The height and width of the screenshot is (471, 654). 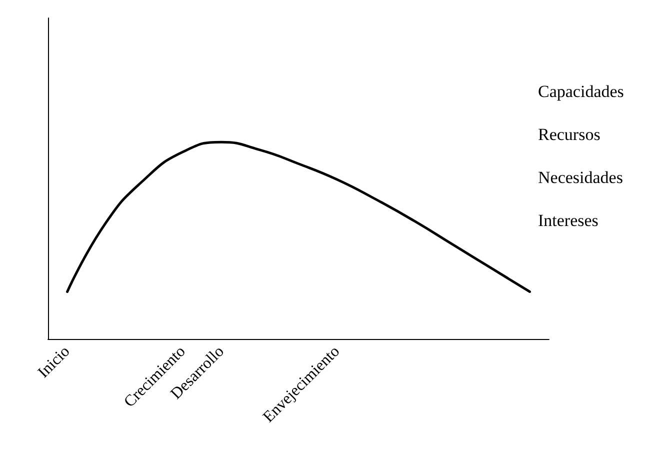 I want to click on text: Capacidades, so click(x=581, y=91).